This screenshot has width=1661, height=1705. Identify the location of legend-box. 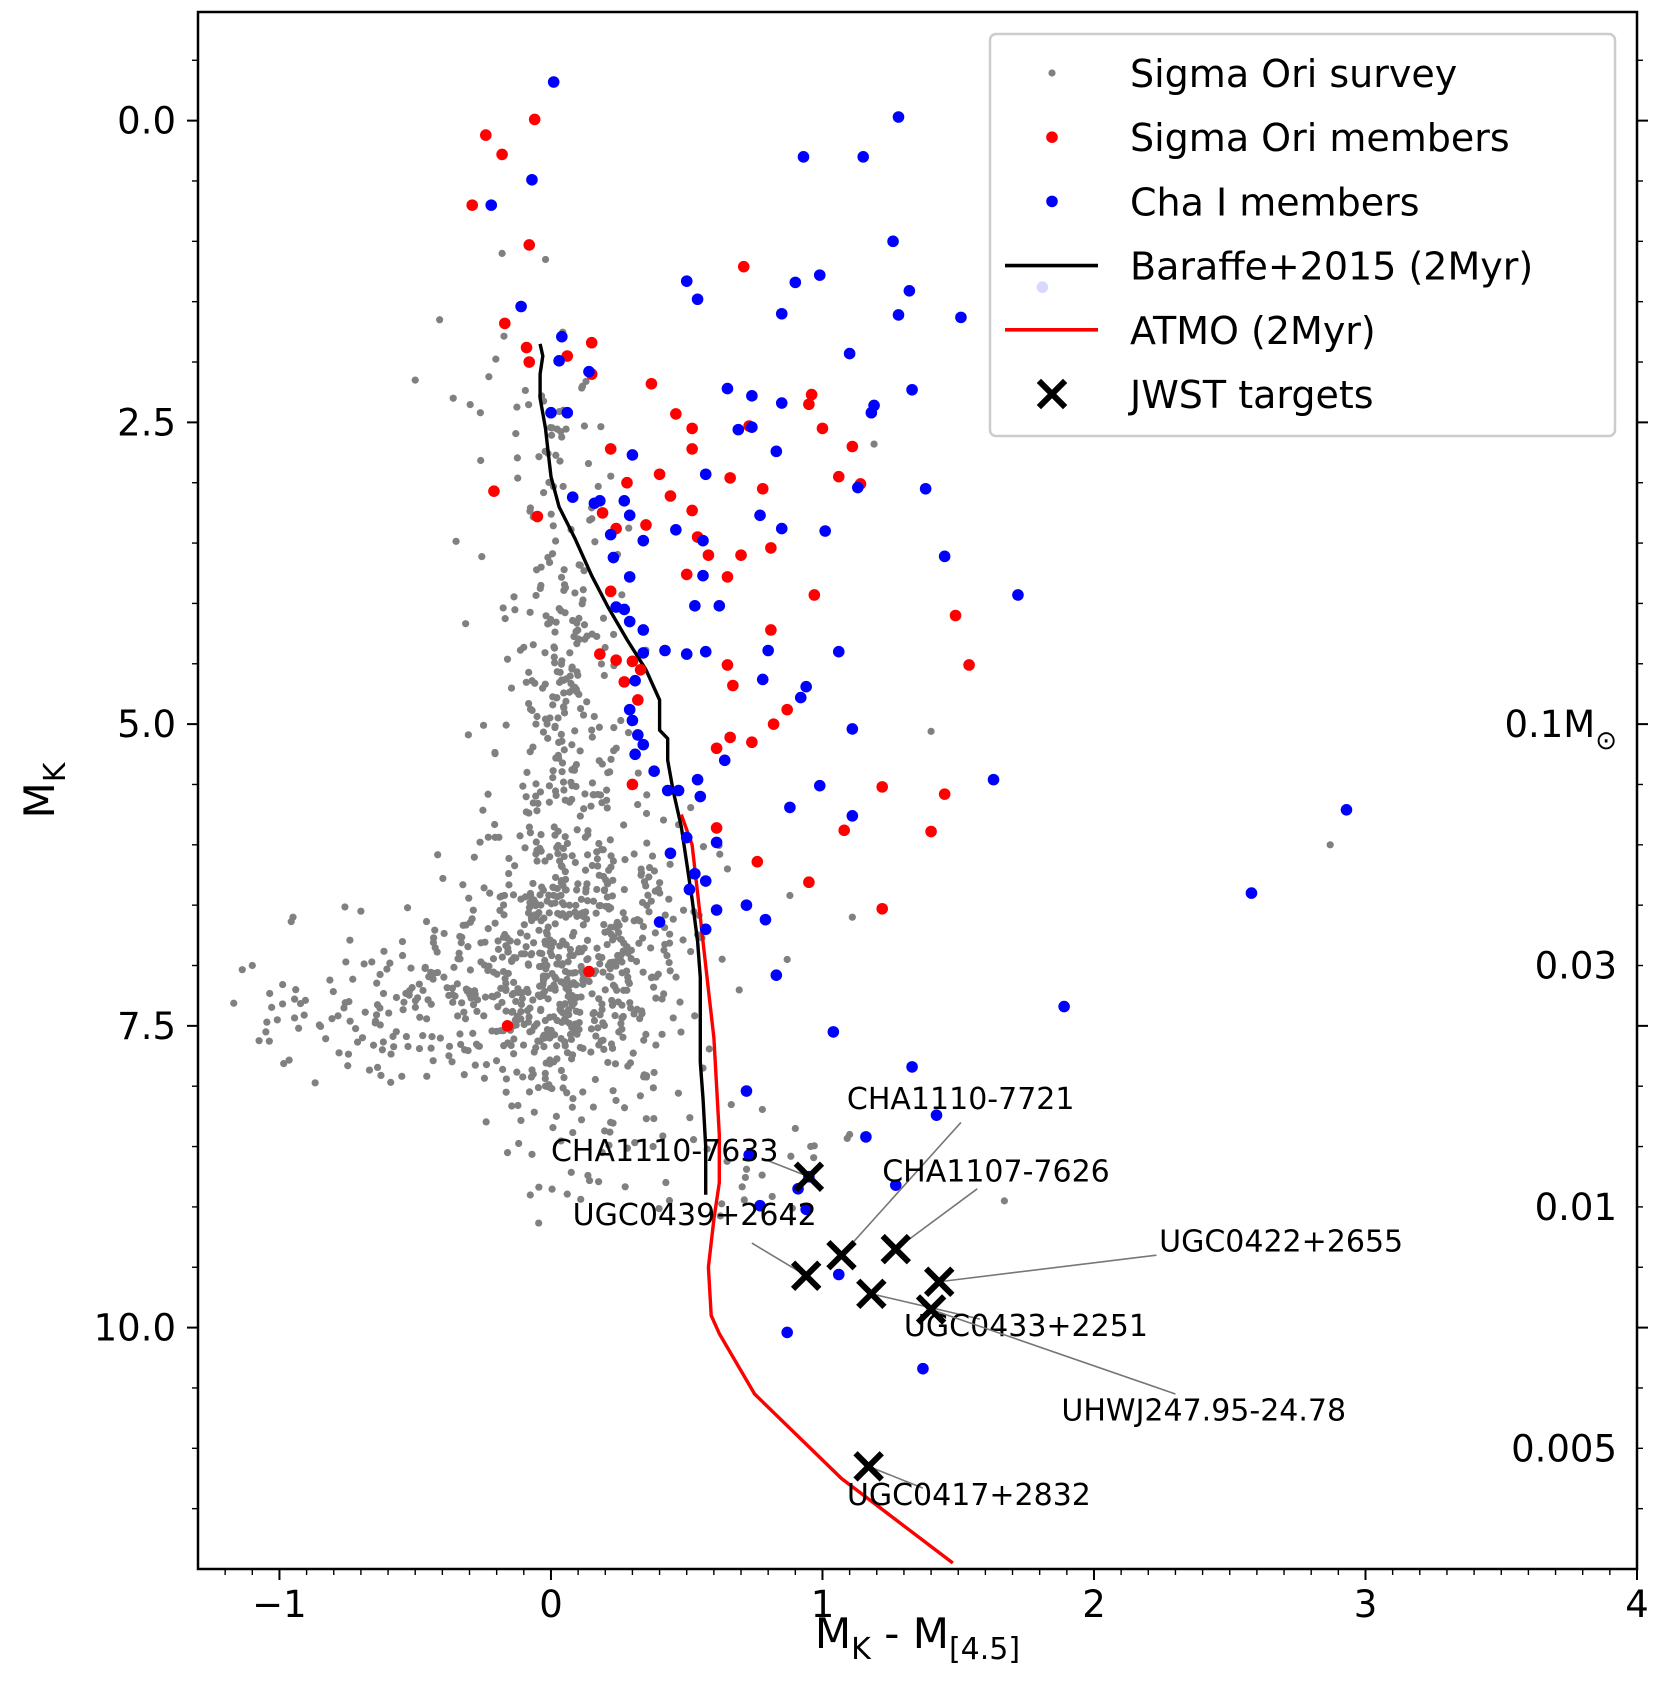
(1302, 235).